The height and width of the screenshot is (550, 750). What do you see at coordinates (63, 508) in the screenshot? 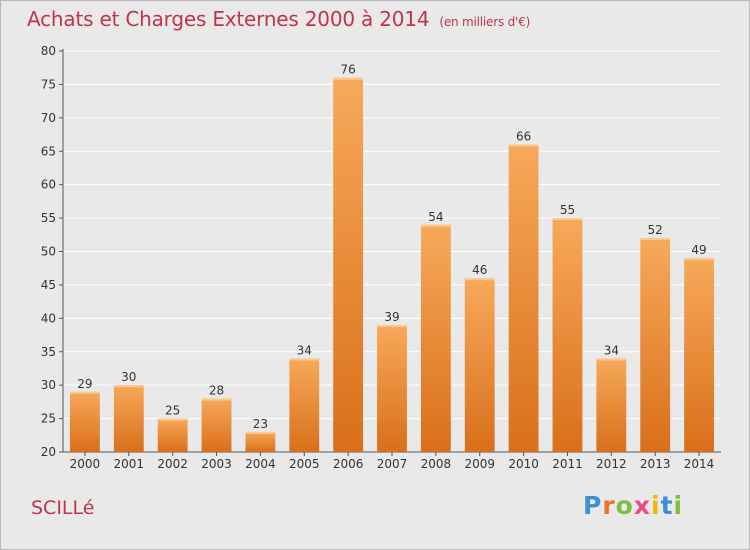
I see `commune-name: SCILLé` at bounding box center [63, 508].